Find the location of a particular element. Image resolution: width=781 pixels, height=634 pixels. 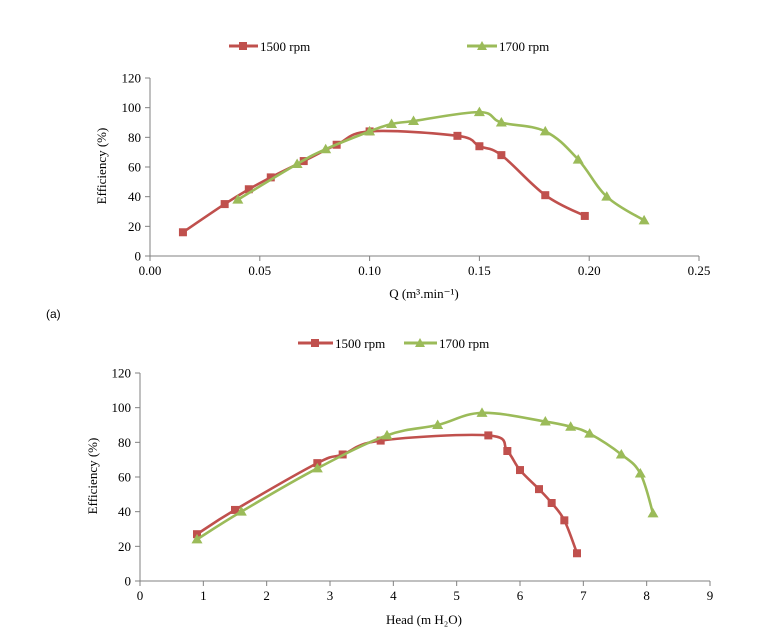

legend-a-item-1700: 1700 rpm is located at coordinates (508, 46).